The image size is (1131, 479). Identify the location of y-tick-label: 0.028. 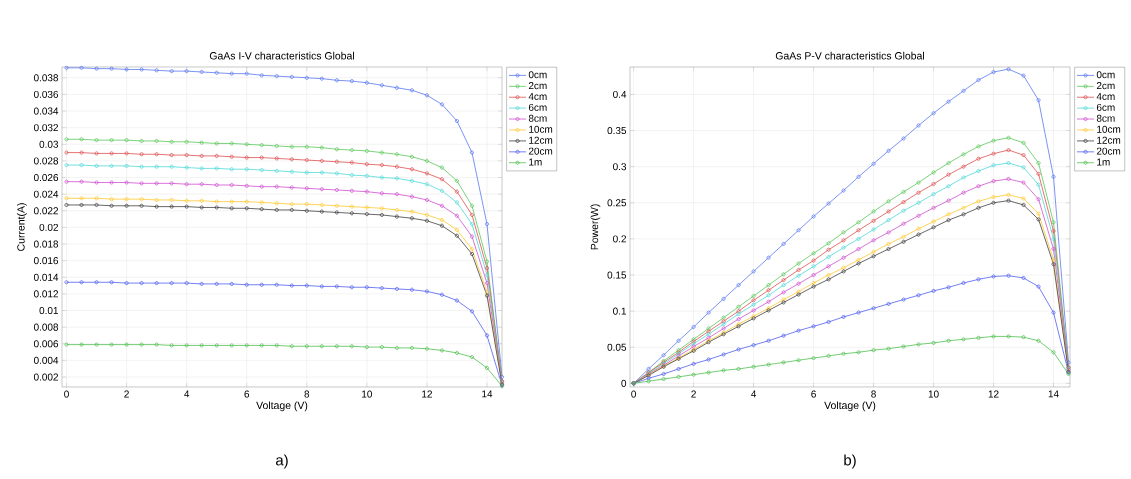
(46, 161).